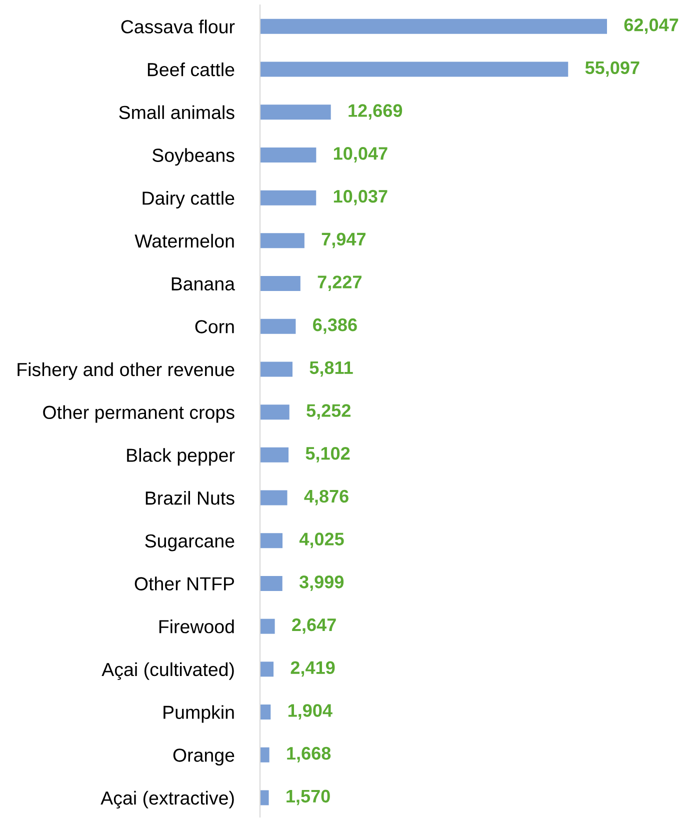 The height and width of the screenshot is (821, 684). What do you see at coordinates (375, 112) in the screenshot?
I see `data-label: 12,669` at bounding box center [375, 112].